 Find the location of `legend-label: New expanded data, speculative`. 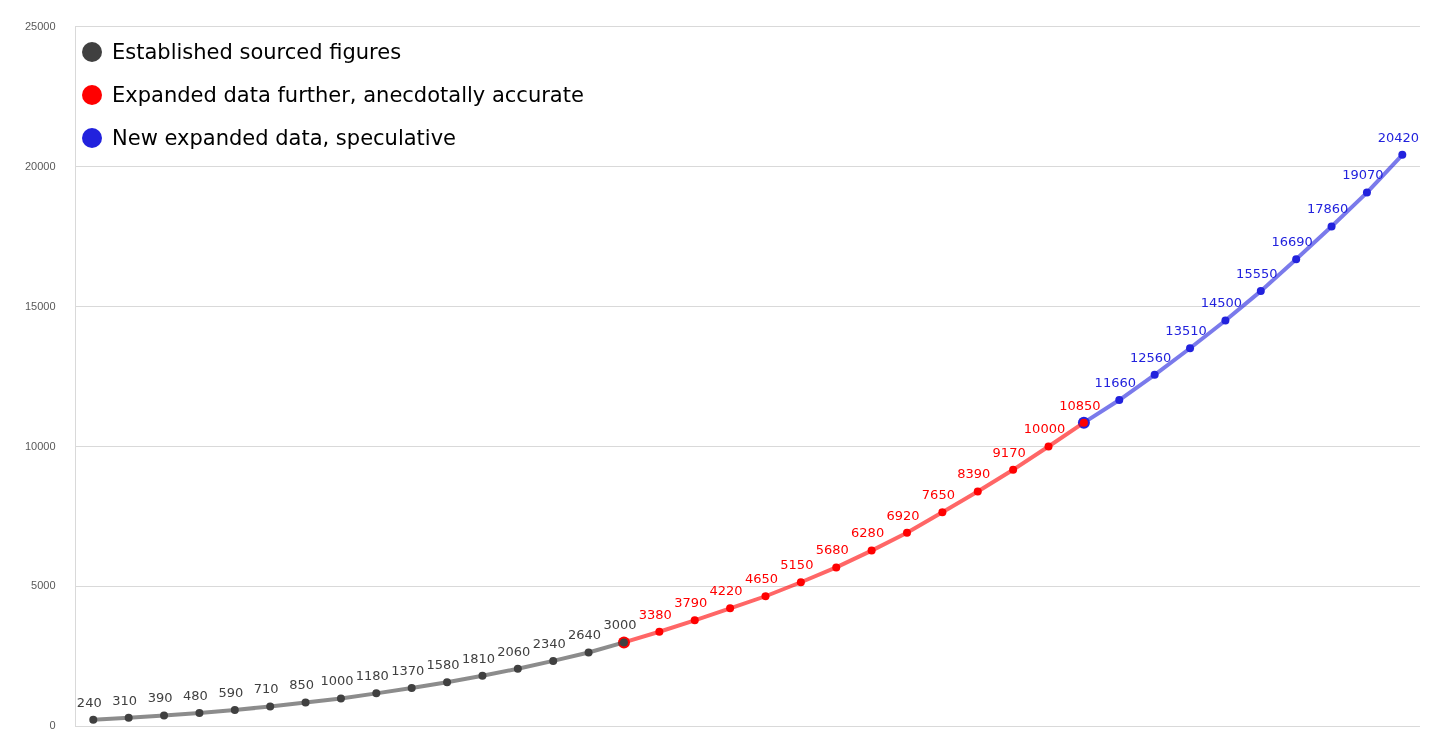

legend-label: New expanded data, speculative is located at coordinates (284, 137).